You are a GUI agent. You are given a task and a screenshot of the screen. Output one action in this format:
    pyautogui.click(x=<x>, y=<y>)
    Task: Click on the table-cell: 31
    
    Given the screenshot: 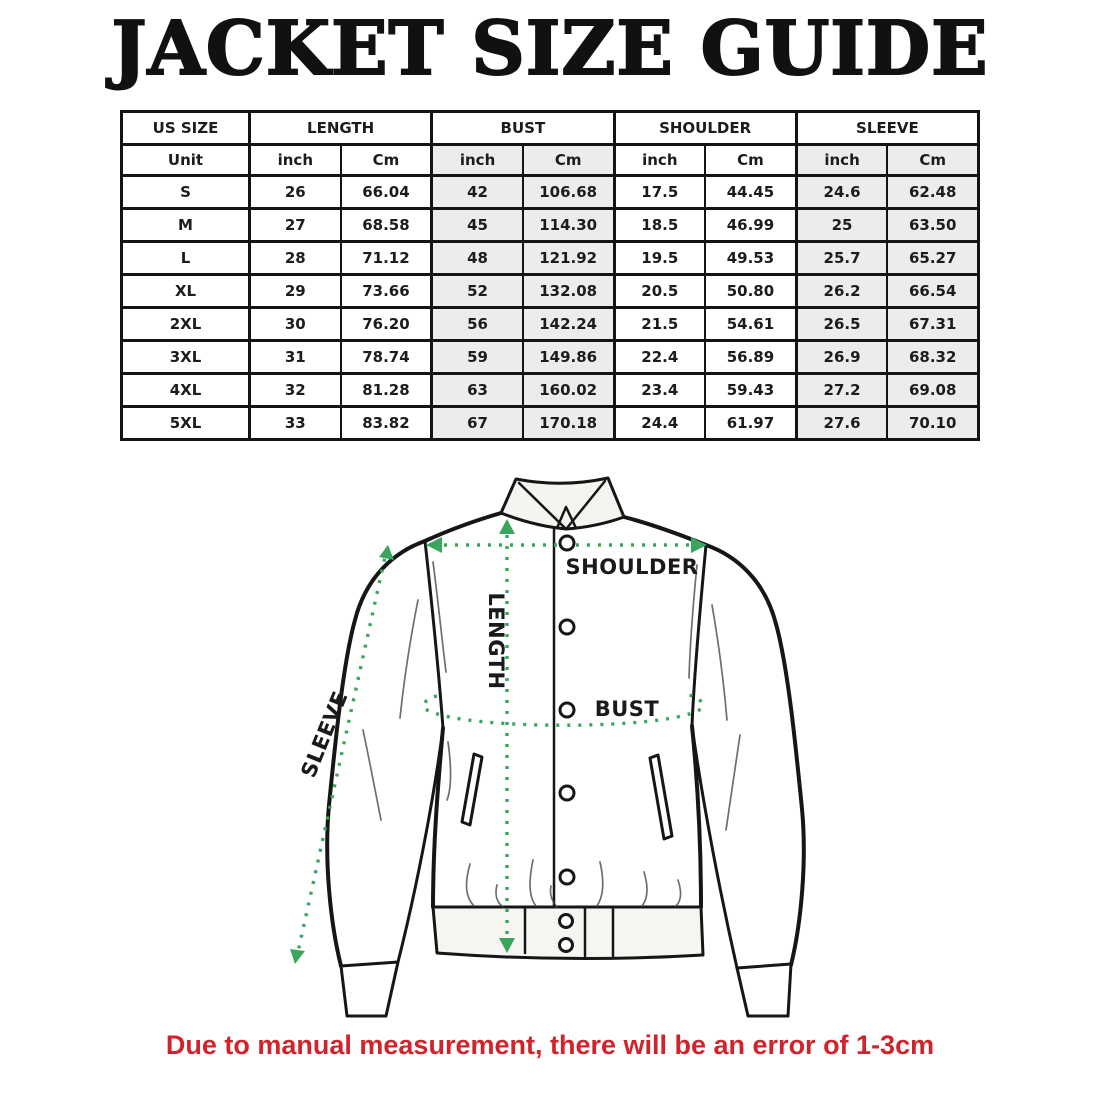 What is the action you would take?
    pyautogui.click(x=294, y=357)
    